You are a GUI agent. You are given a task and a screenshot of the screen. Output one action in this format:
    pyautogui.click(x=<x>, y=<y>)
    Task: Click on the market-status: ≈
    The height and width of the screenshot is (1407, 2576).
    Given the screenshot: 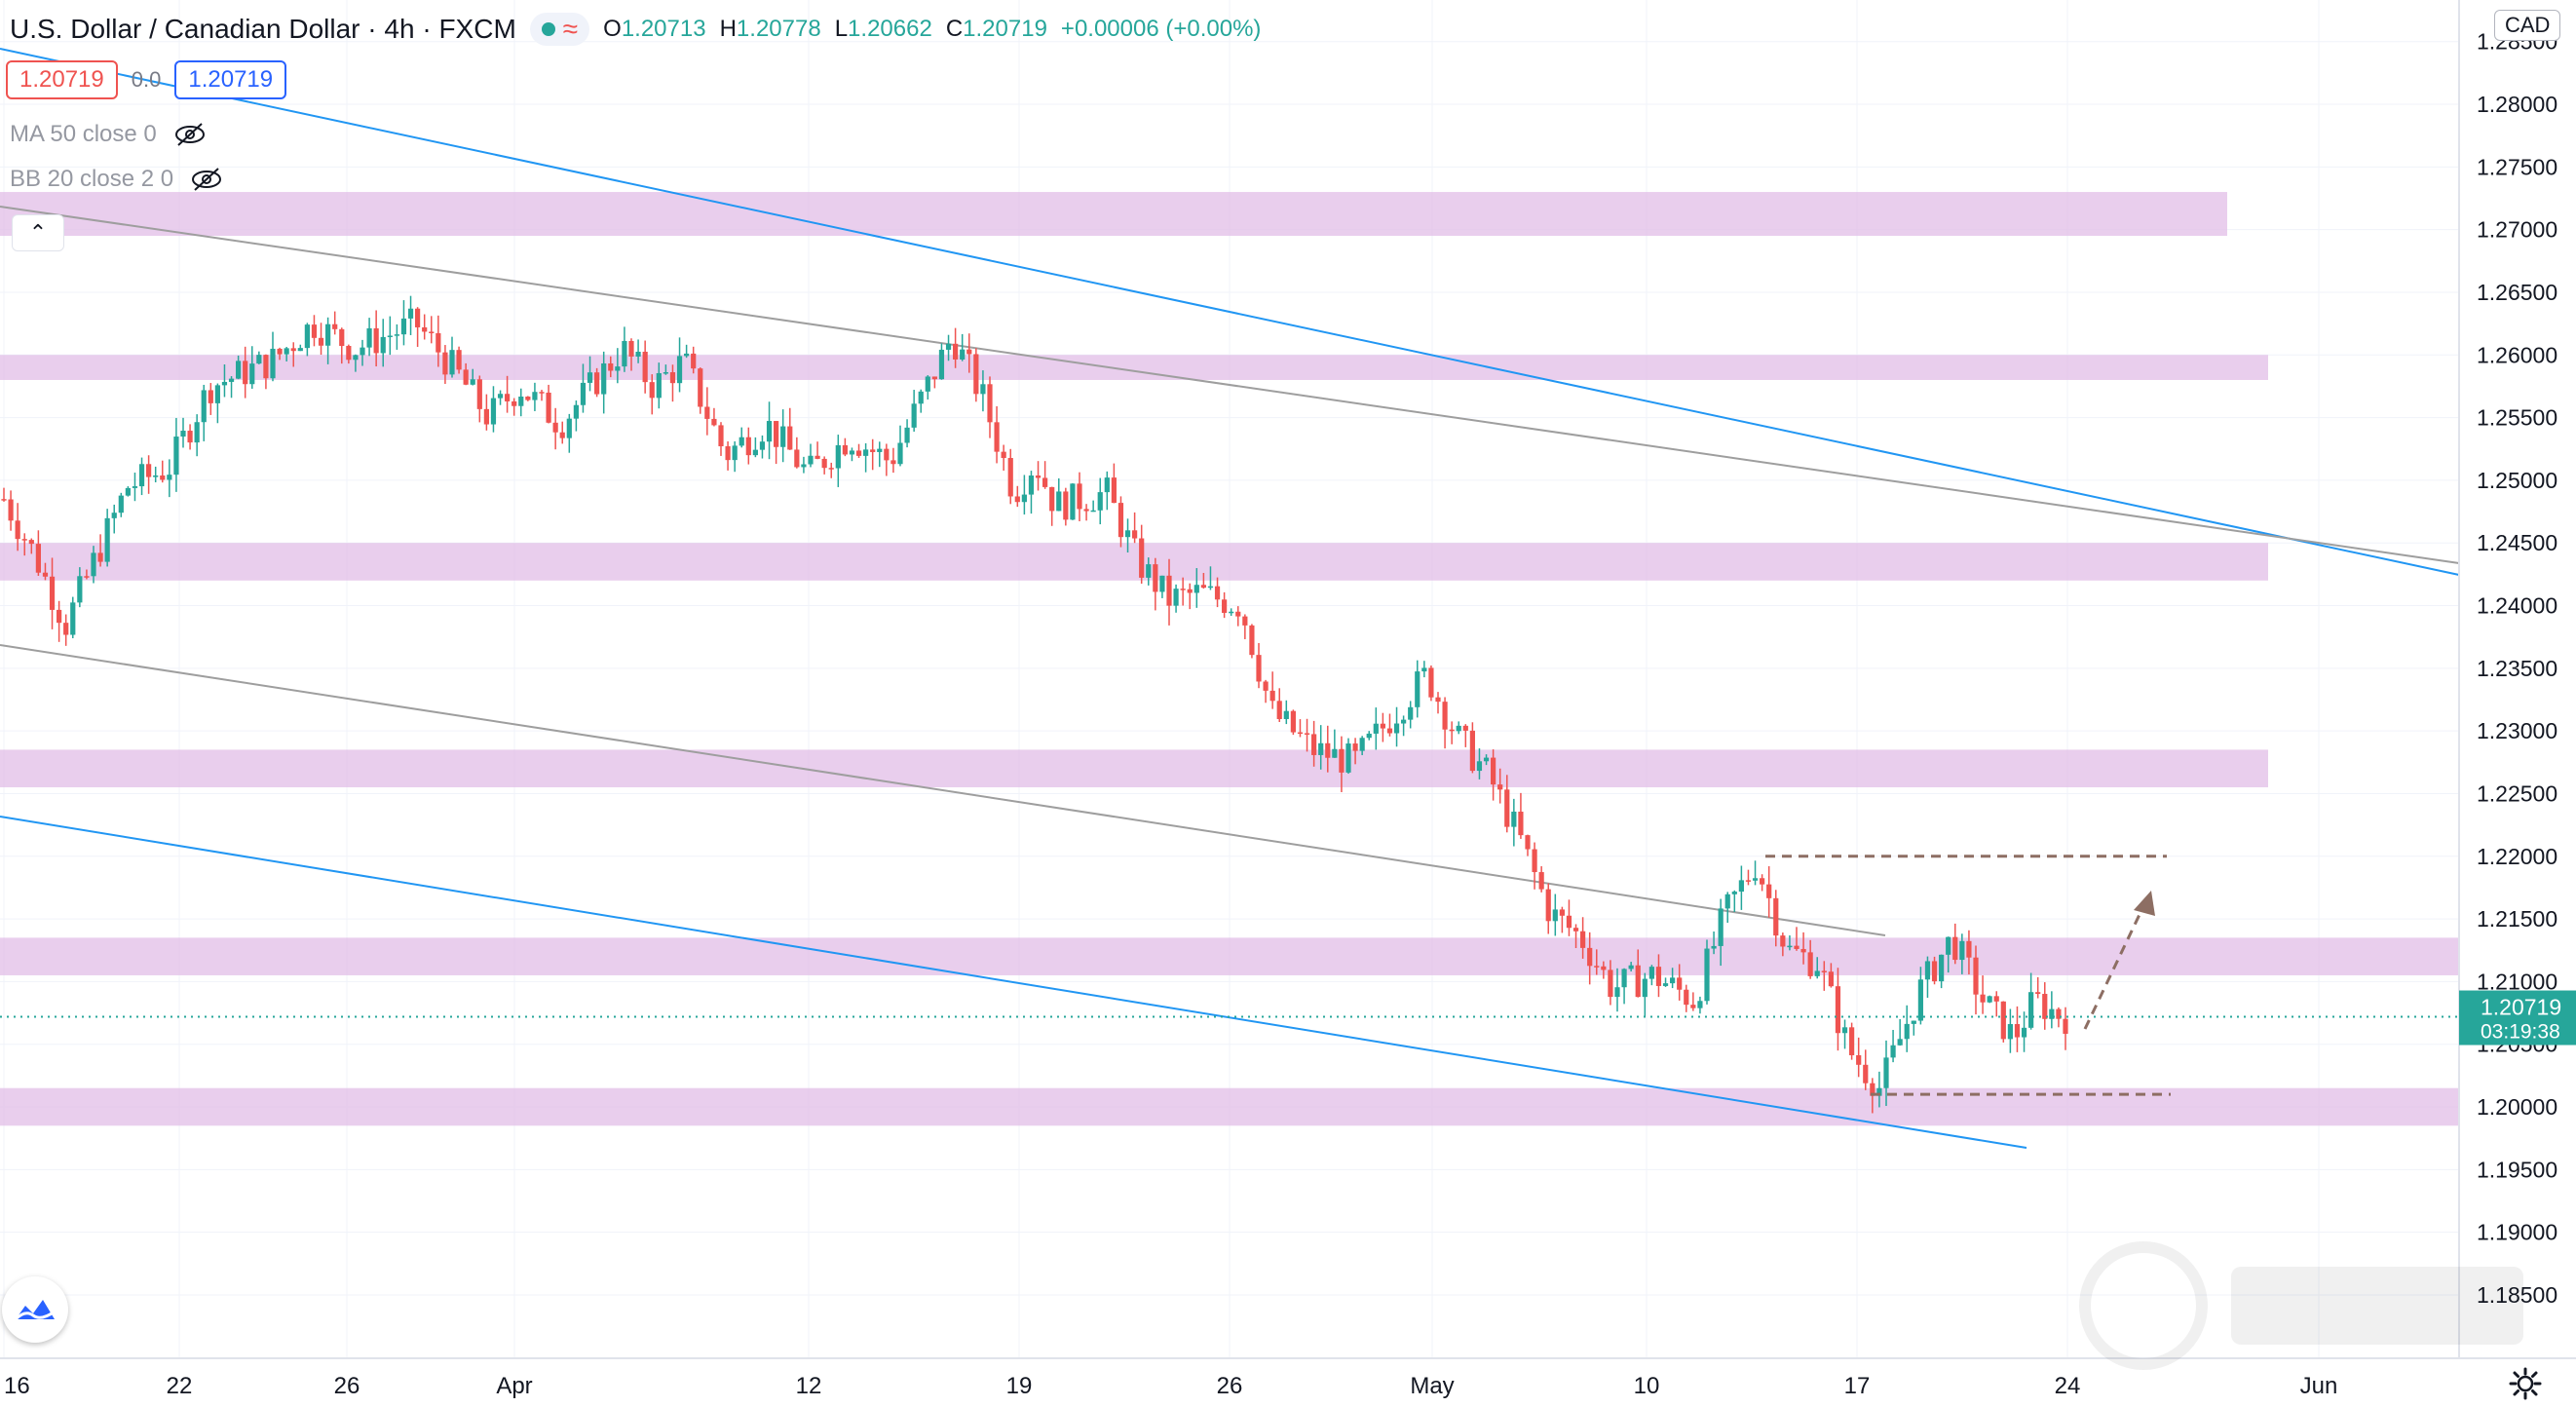 What is the action you would take?
    pyautogui.click(x=559, y=29)
    